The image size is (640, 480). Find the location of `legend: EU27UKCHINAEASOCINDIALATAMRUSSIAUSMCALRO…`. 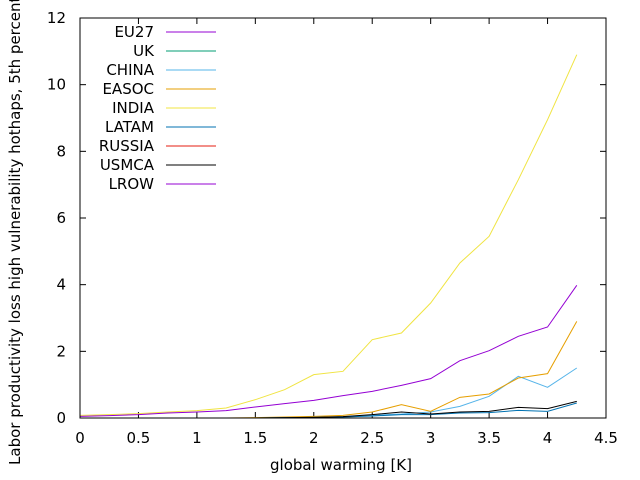

legend: EU27UKCHINAEASOCINDIALATAMRUSSIAUSMCALRO… is located at coordinates (157, 108).